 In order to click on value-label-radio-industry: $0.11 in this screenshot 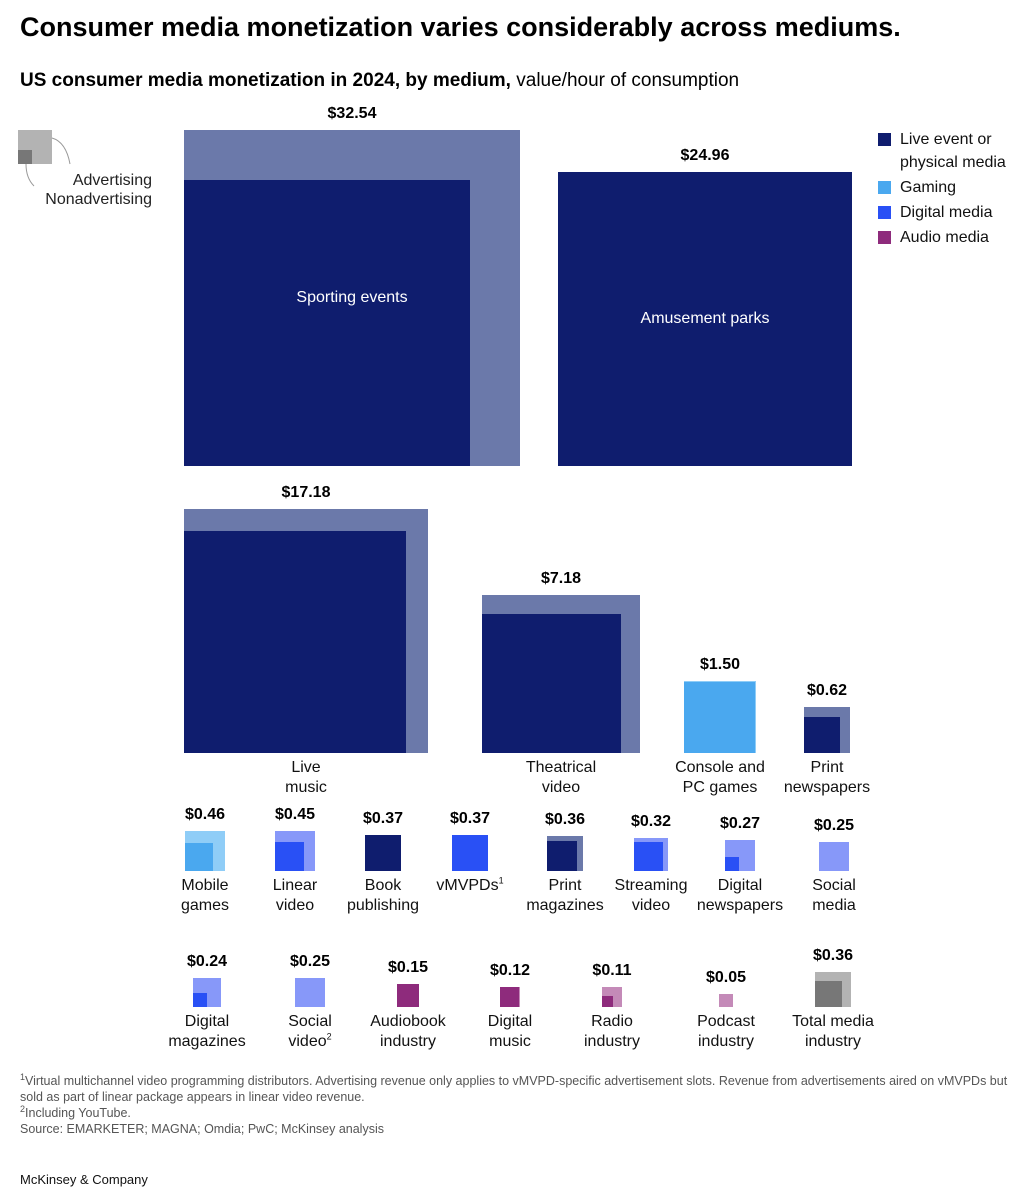, I will do `click(612, 971)`.